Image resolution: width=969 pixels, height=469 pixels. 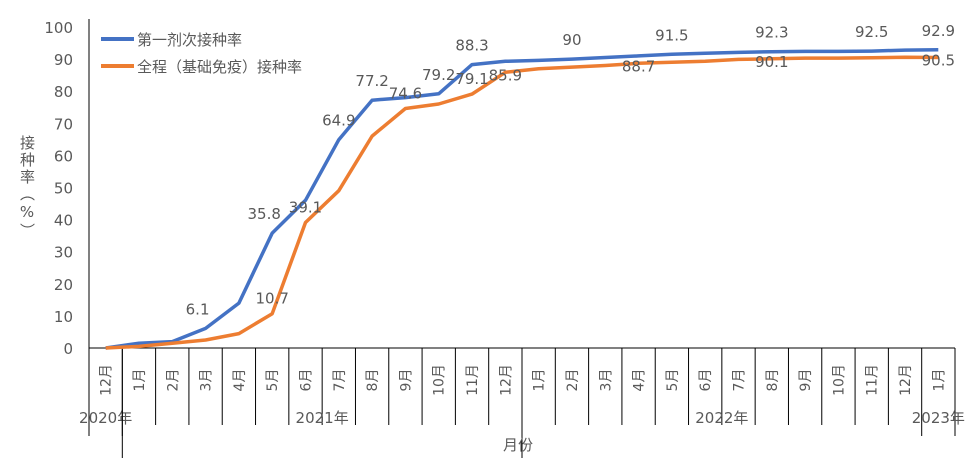 I want to click on data-label: 77.2, so click(x=371, y=81).